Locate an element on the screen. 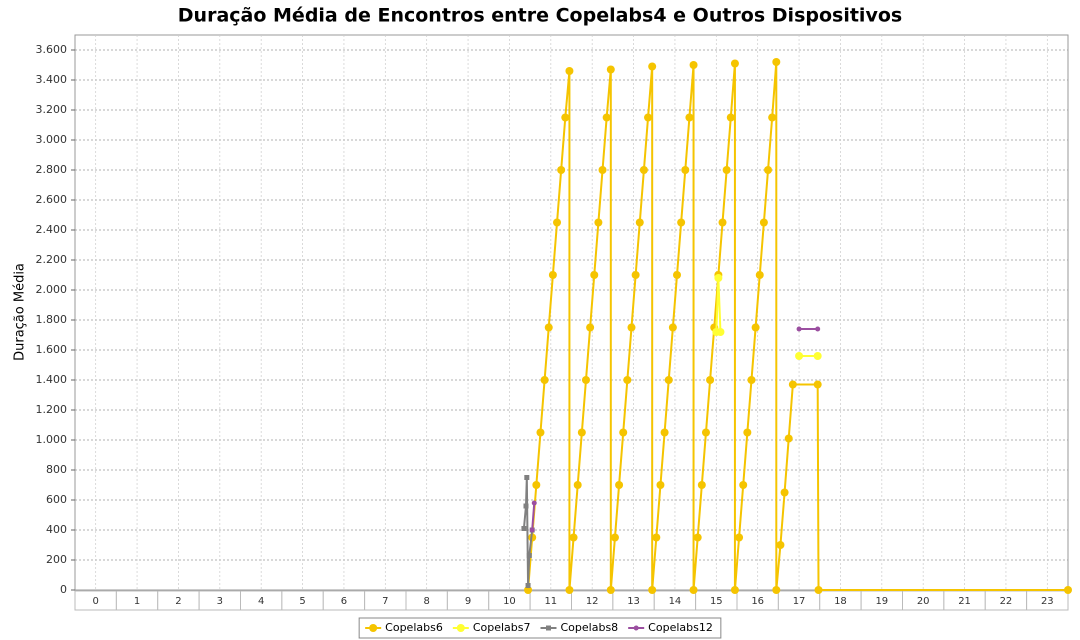  y-tick-label: 3.200 is located at coordinates (52, 109).